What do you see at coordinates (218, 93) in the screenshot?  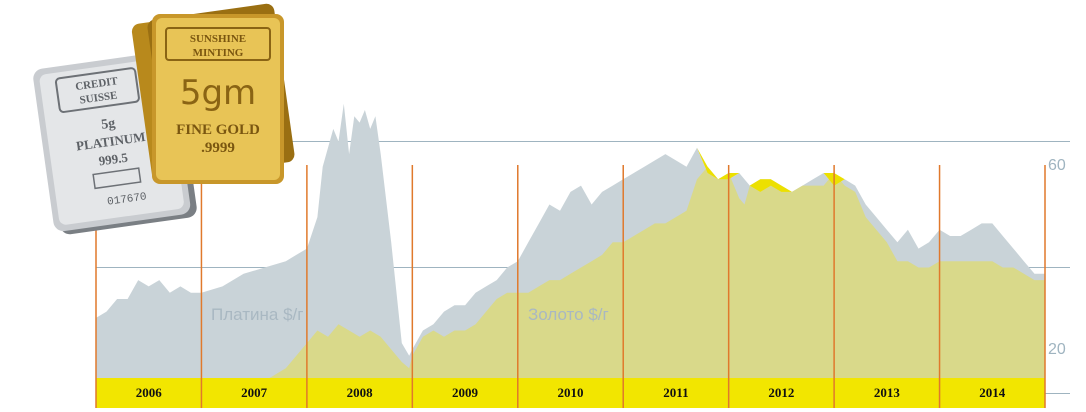 I see `gold-weight: 5gm` at bounding box center [218, 93].